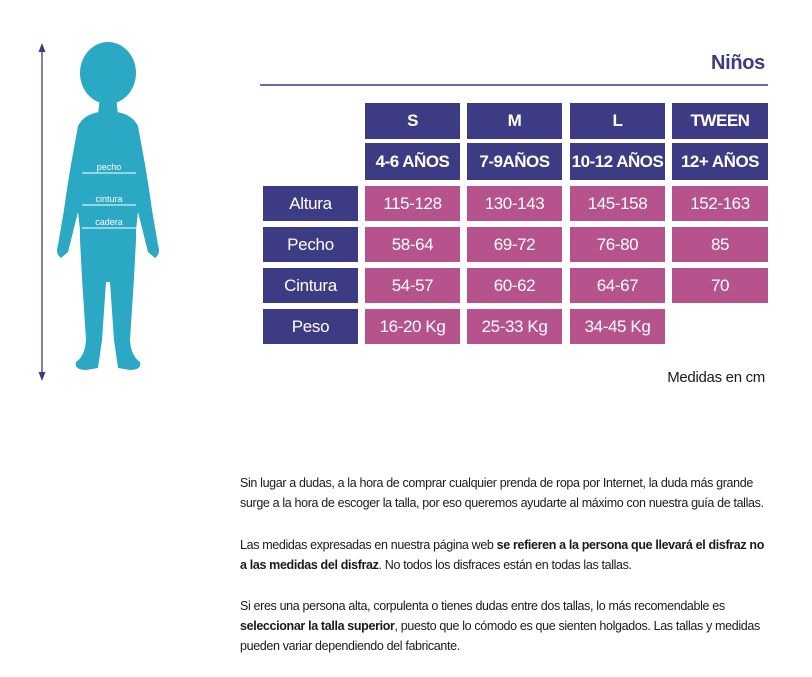  Describe the element at coordinates (720, 285) in the screenshot. I see `table-cell: 70` at that location.